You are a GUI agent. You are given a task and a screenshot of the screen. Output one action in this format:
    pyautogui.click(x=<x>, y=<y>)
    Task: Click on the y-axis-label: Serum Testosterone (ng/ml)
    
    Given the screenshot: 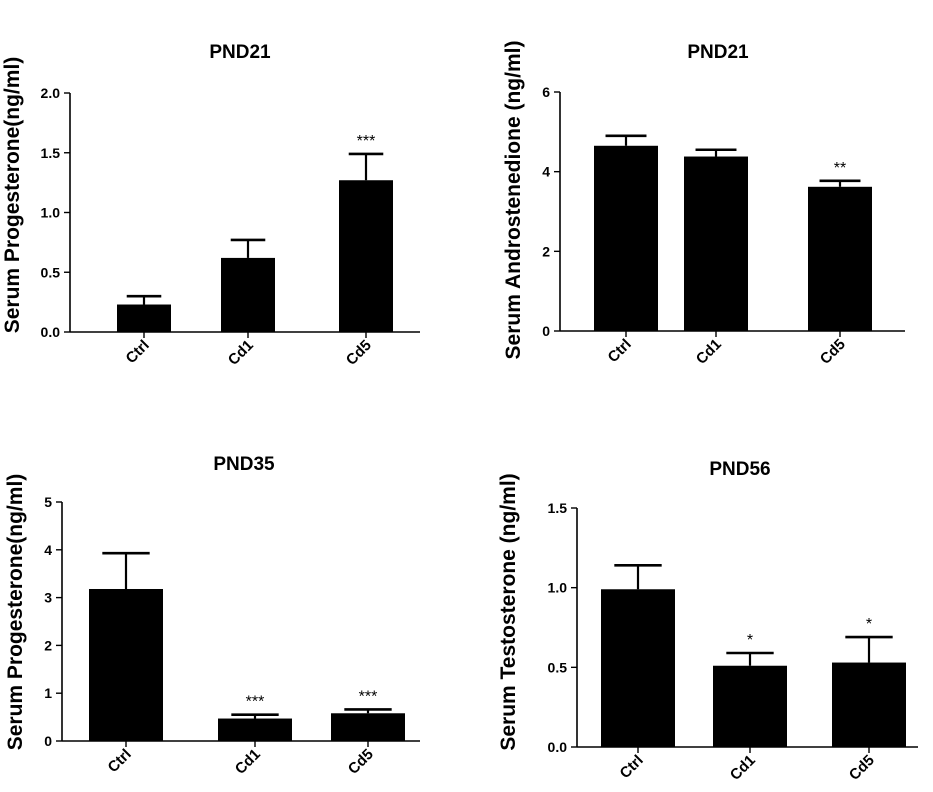 What is the action you would take?
    pyautogui.click(x=508, y=611)
    